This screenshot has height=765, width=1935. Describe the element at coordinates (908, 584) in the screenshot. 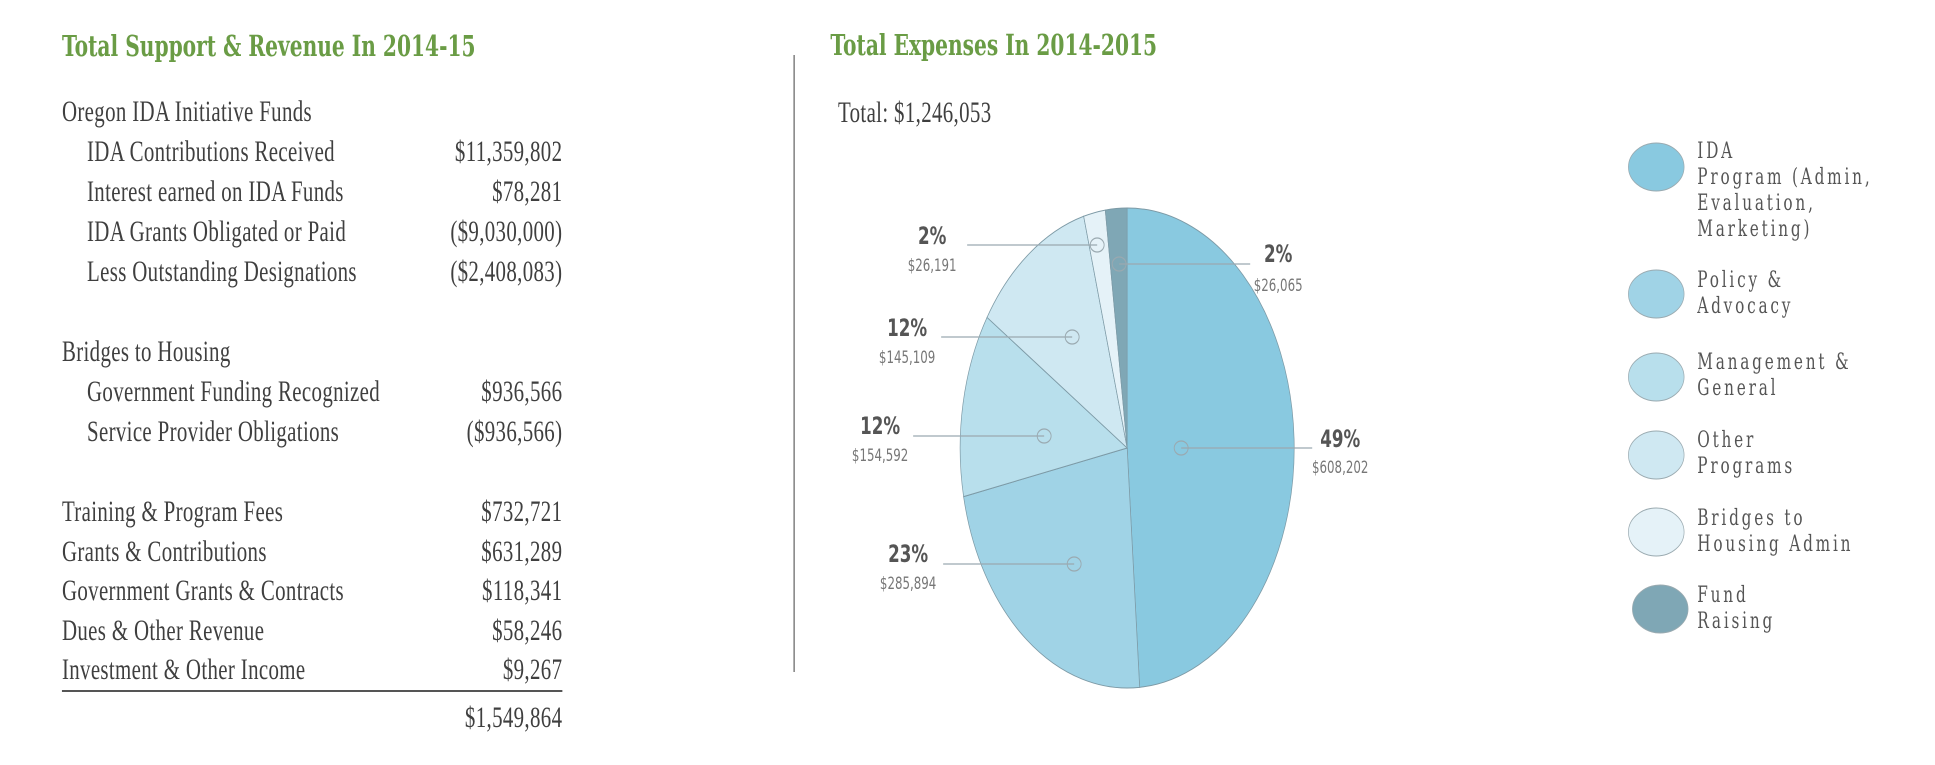

I see `value-label: $285,894` at that location.